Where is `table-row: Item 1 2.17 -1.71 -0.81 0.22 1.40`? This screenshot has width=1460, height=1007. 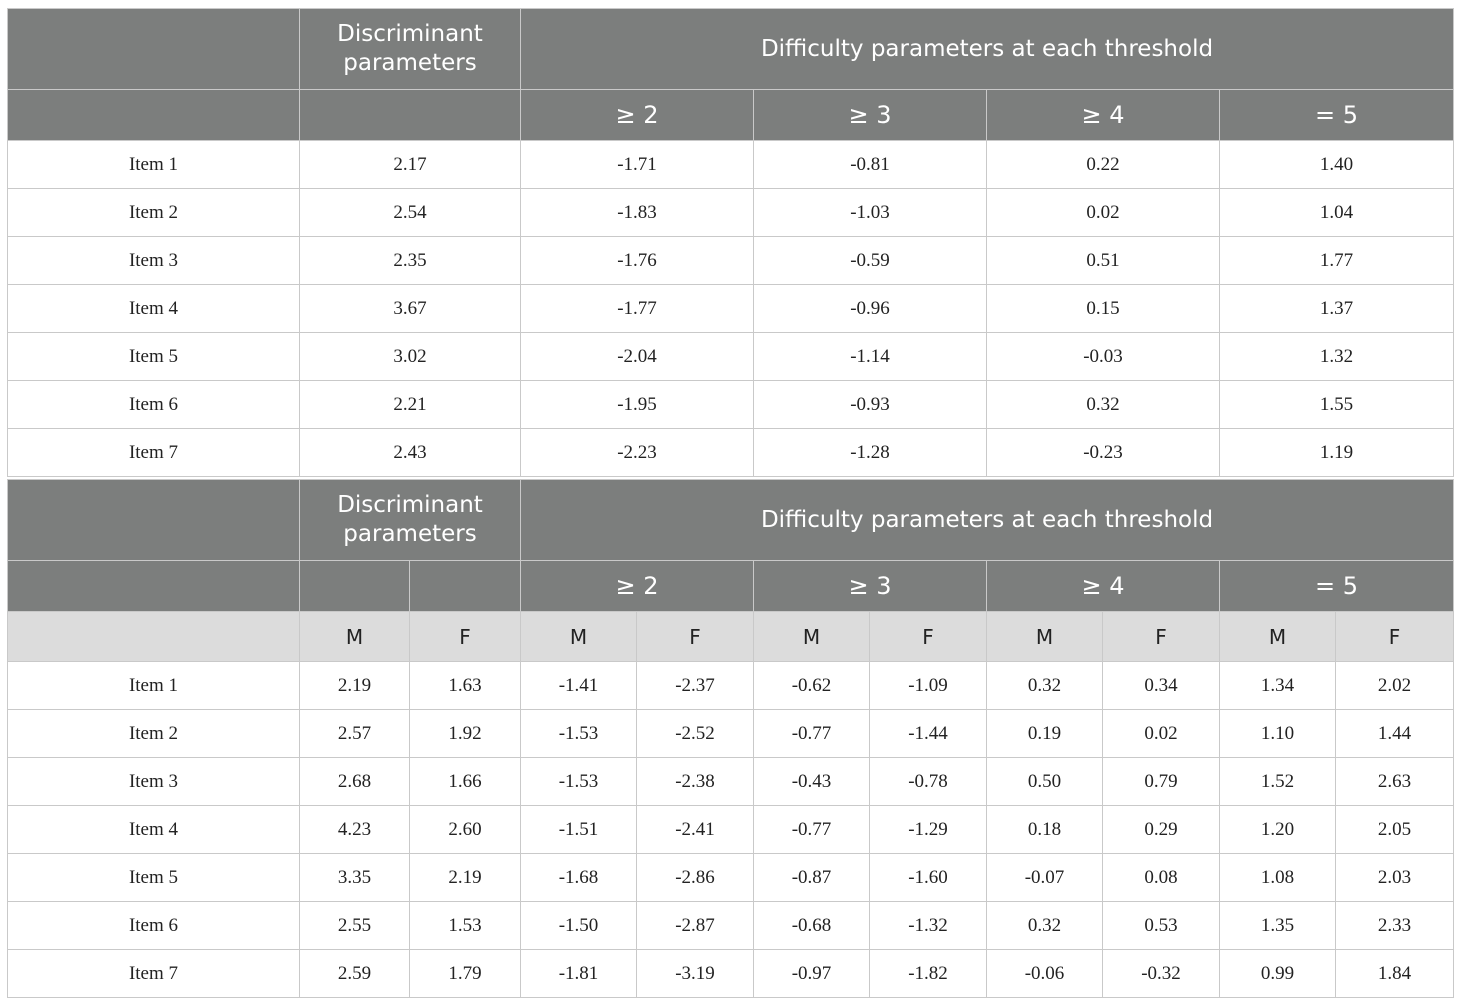
table-row: Item 1 2.17 -1.71 -0.81 0.22 1.40 is located at coordinates (731, 164).